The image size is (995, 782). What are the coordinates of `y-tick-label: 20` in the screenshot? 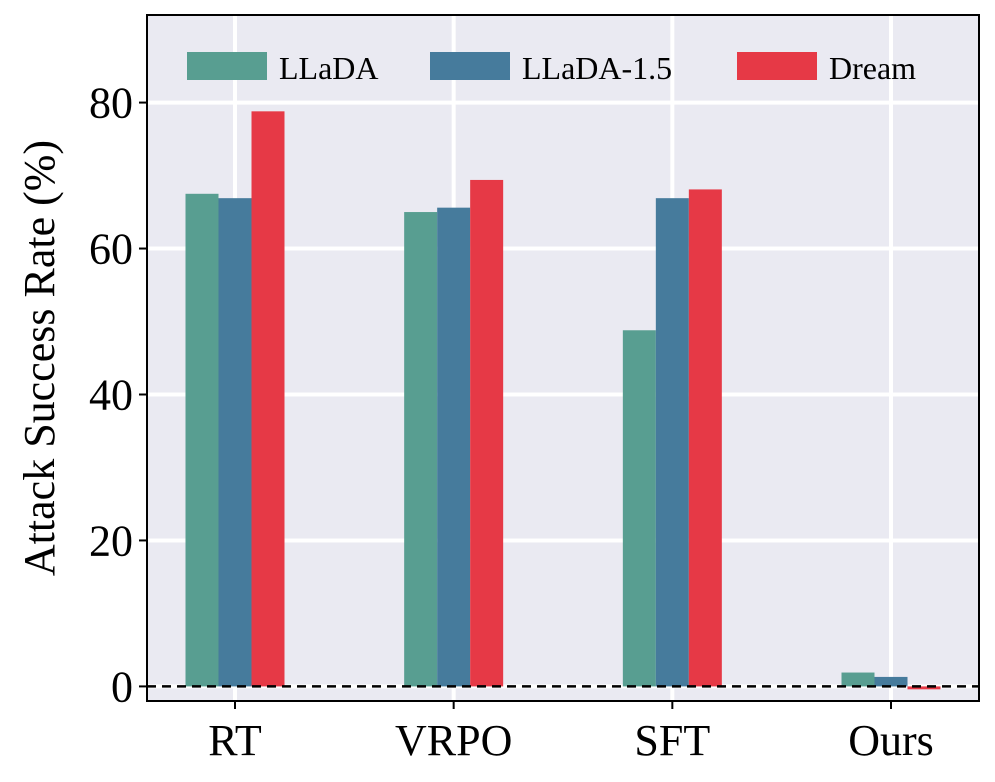 It's located at (111, 540).